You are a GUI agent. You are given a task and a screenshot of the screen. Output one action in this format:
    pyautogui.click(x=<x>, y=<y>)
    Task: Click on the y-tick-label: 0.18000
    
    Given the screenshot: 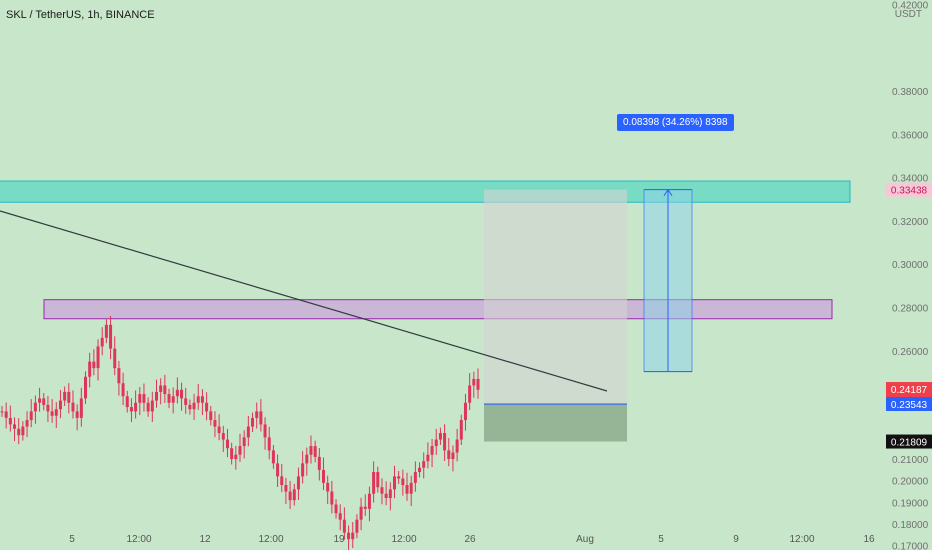 What is the action you would take?
    pyautogui.click(x=910, y=525)
    